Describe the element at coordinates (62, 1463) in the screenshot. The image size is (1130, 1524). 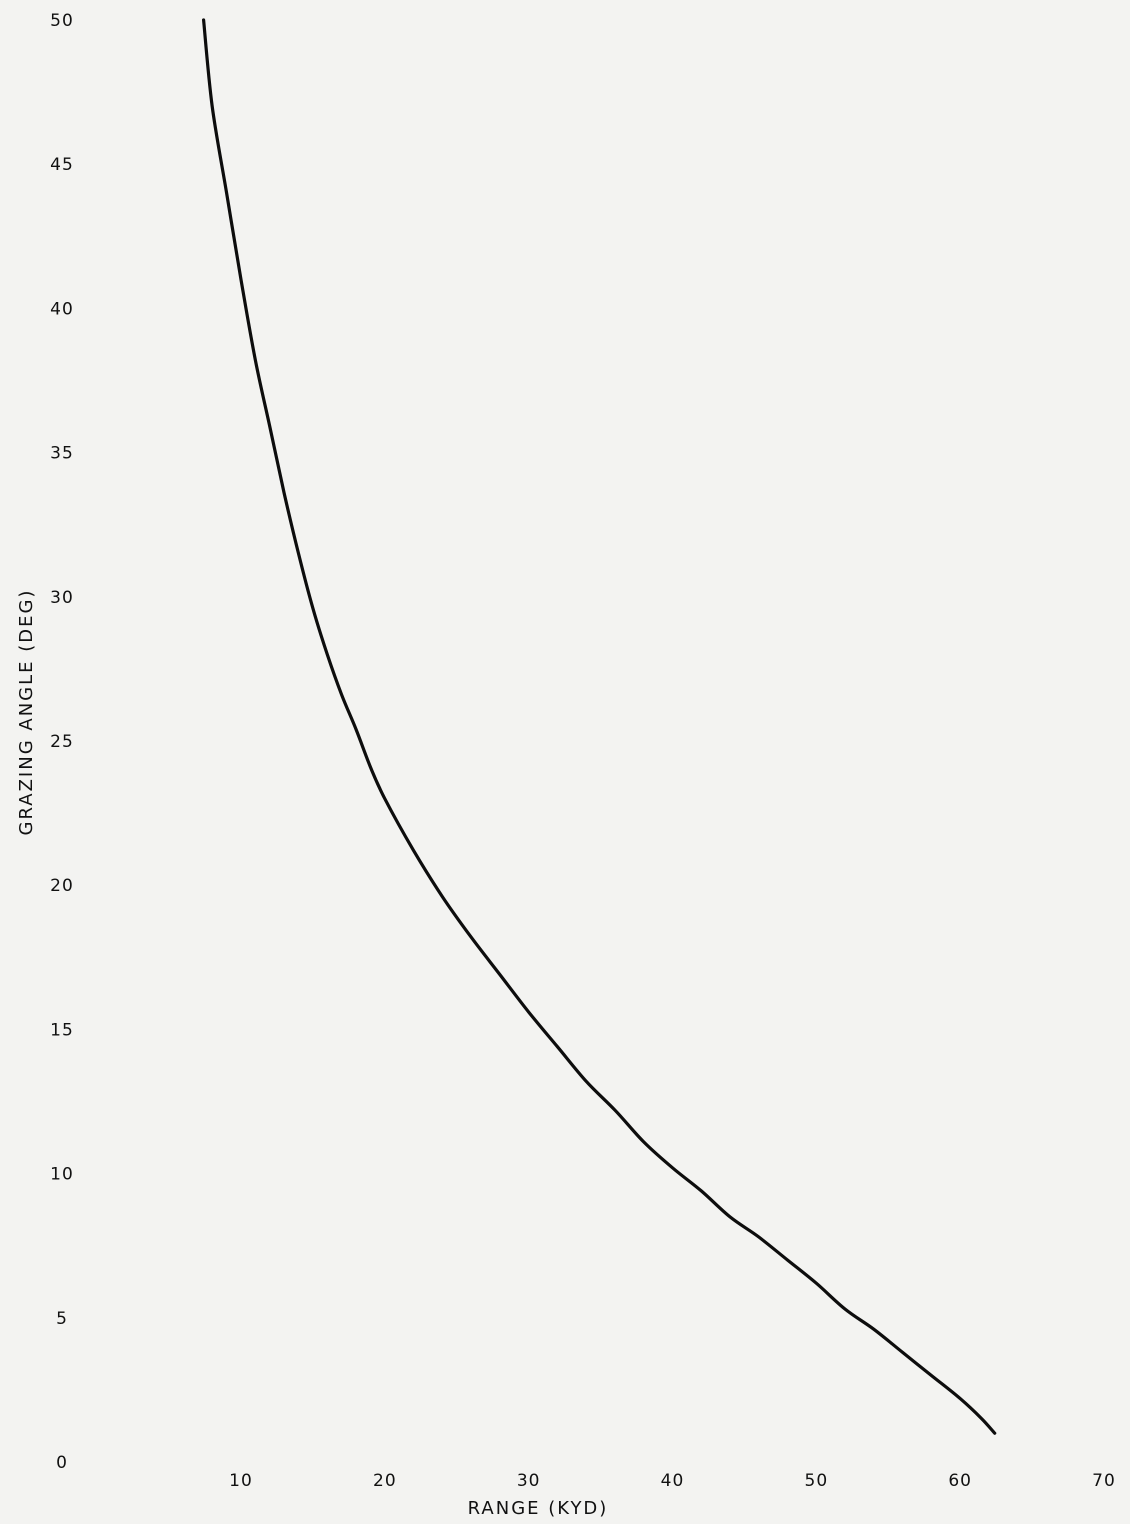
I see `y-tick-label: 0` at that location.